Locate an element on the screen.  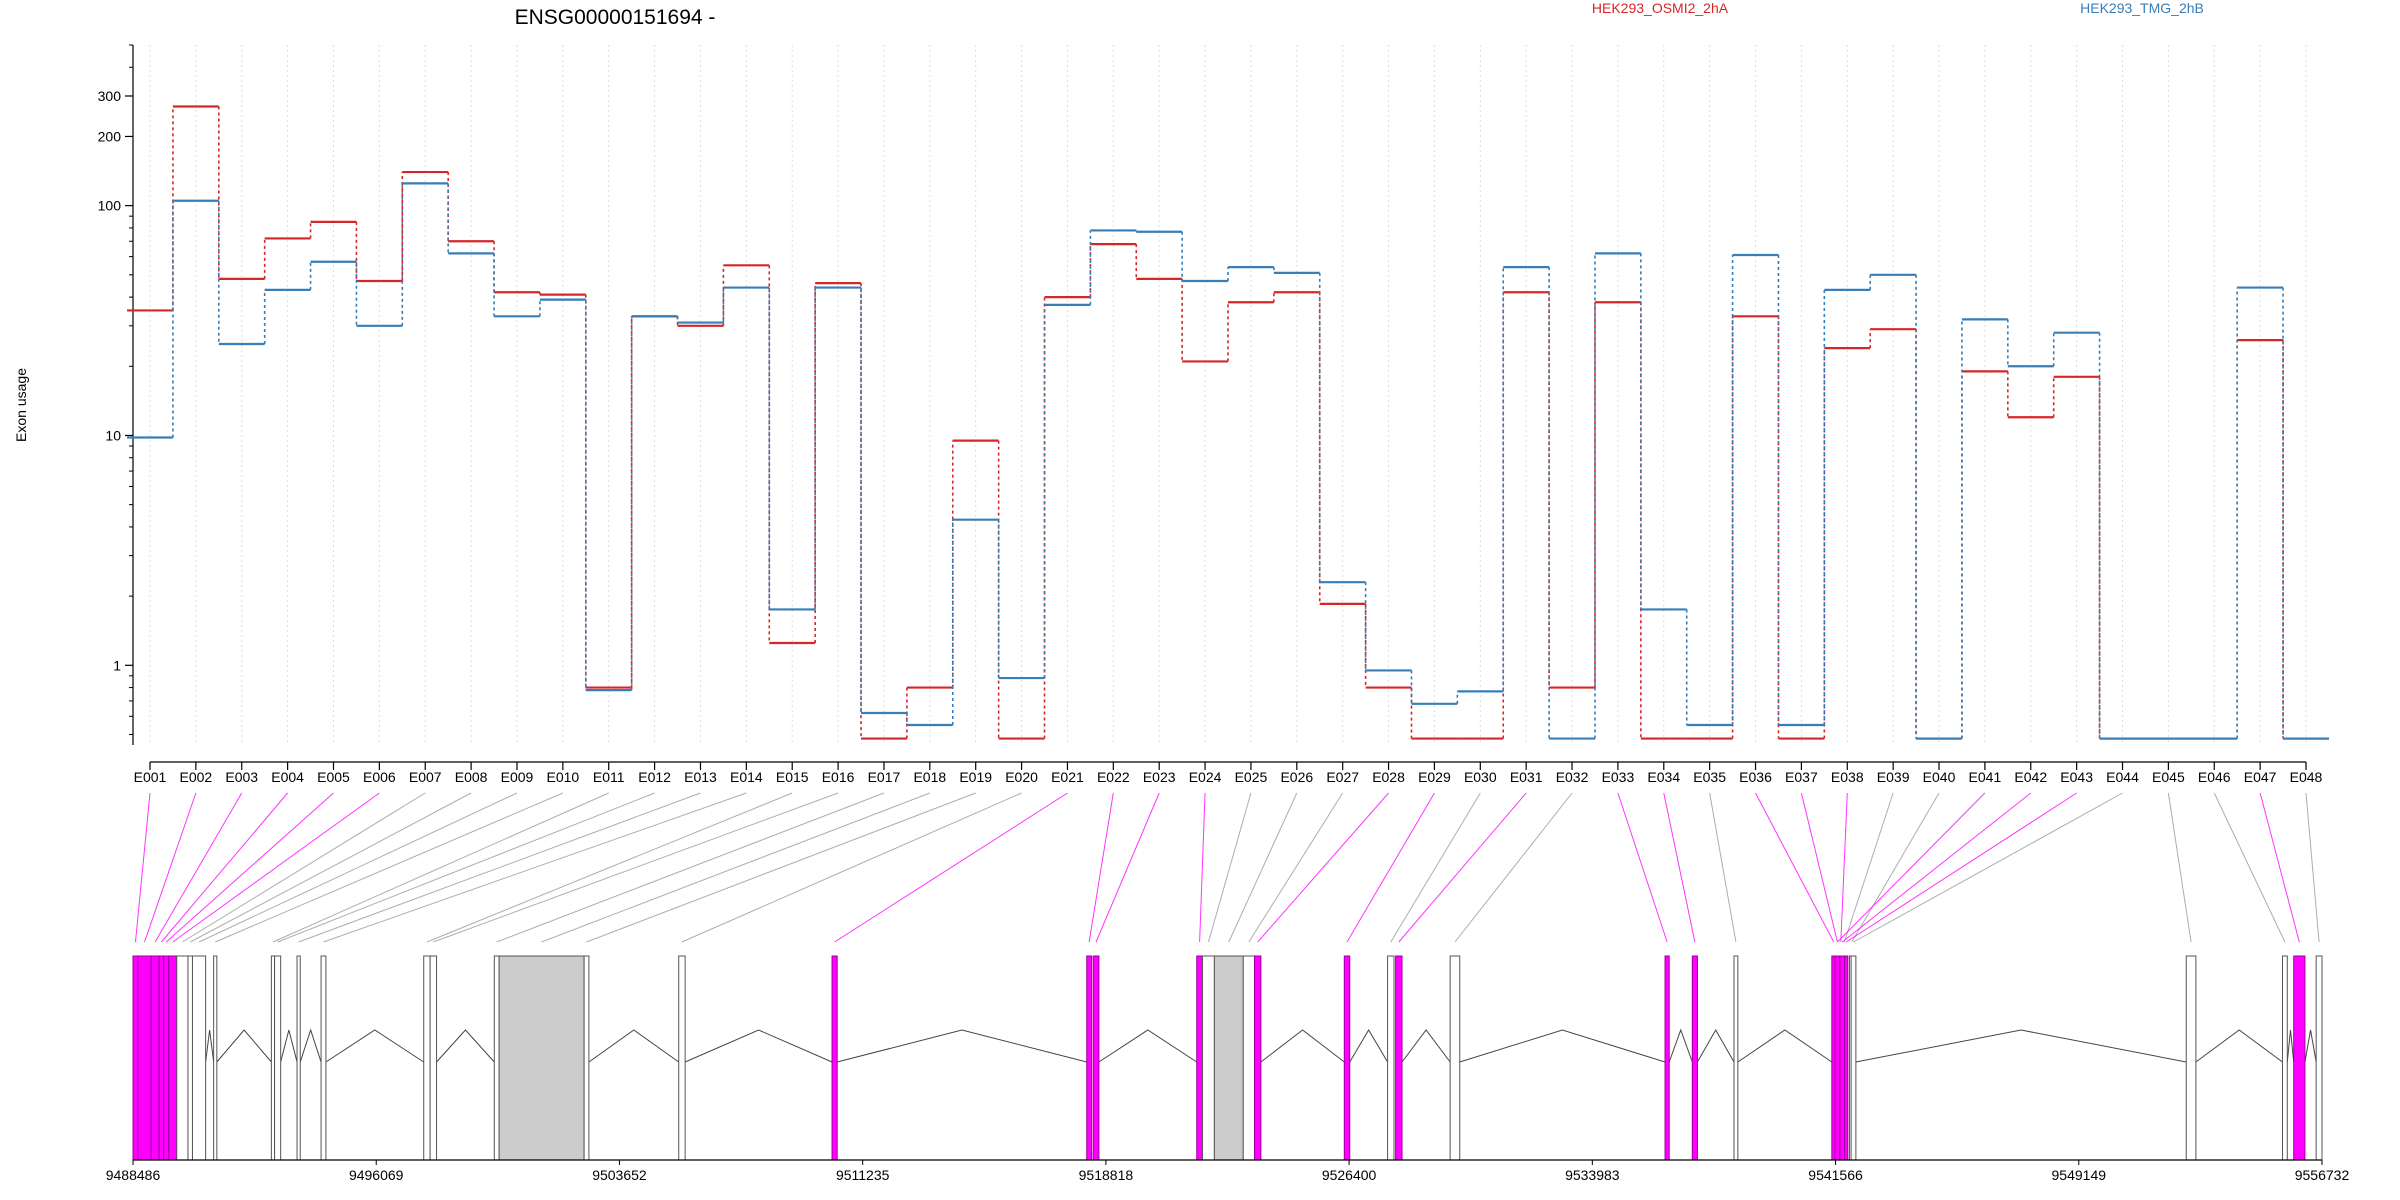
x-tick-label: E007 is located at coordinates (425, 777).